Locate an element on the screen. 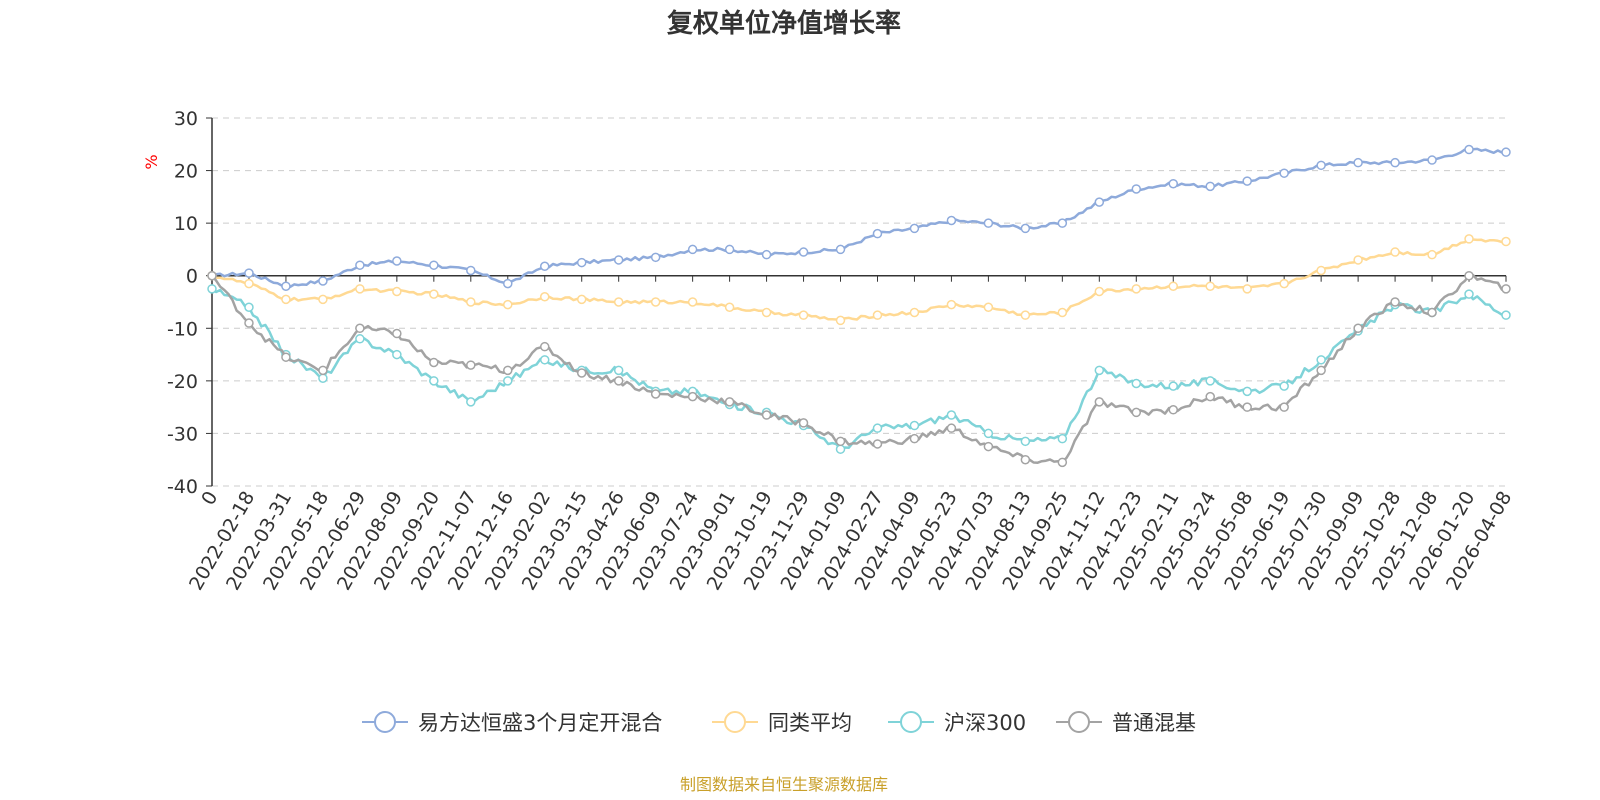 Image resolution: width=1600 pixels, height=800 pixels. y-tick-label: -20 is located at coordinates (182, 382).